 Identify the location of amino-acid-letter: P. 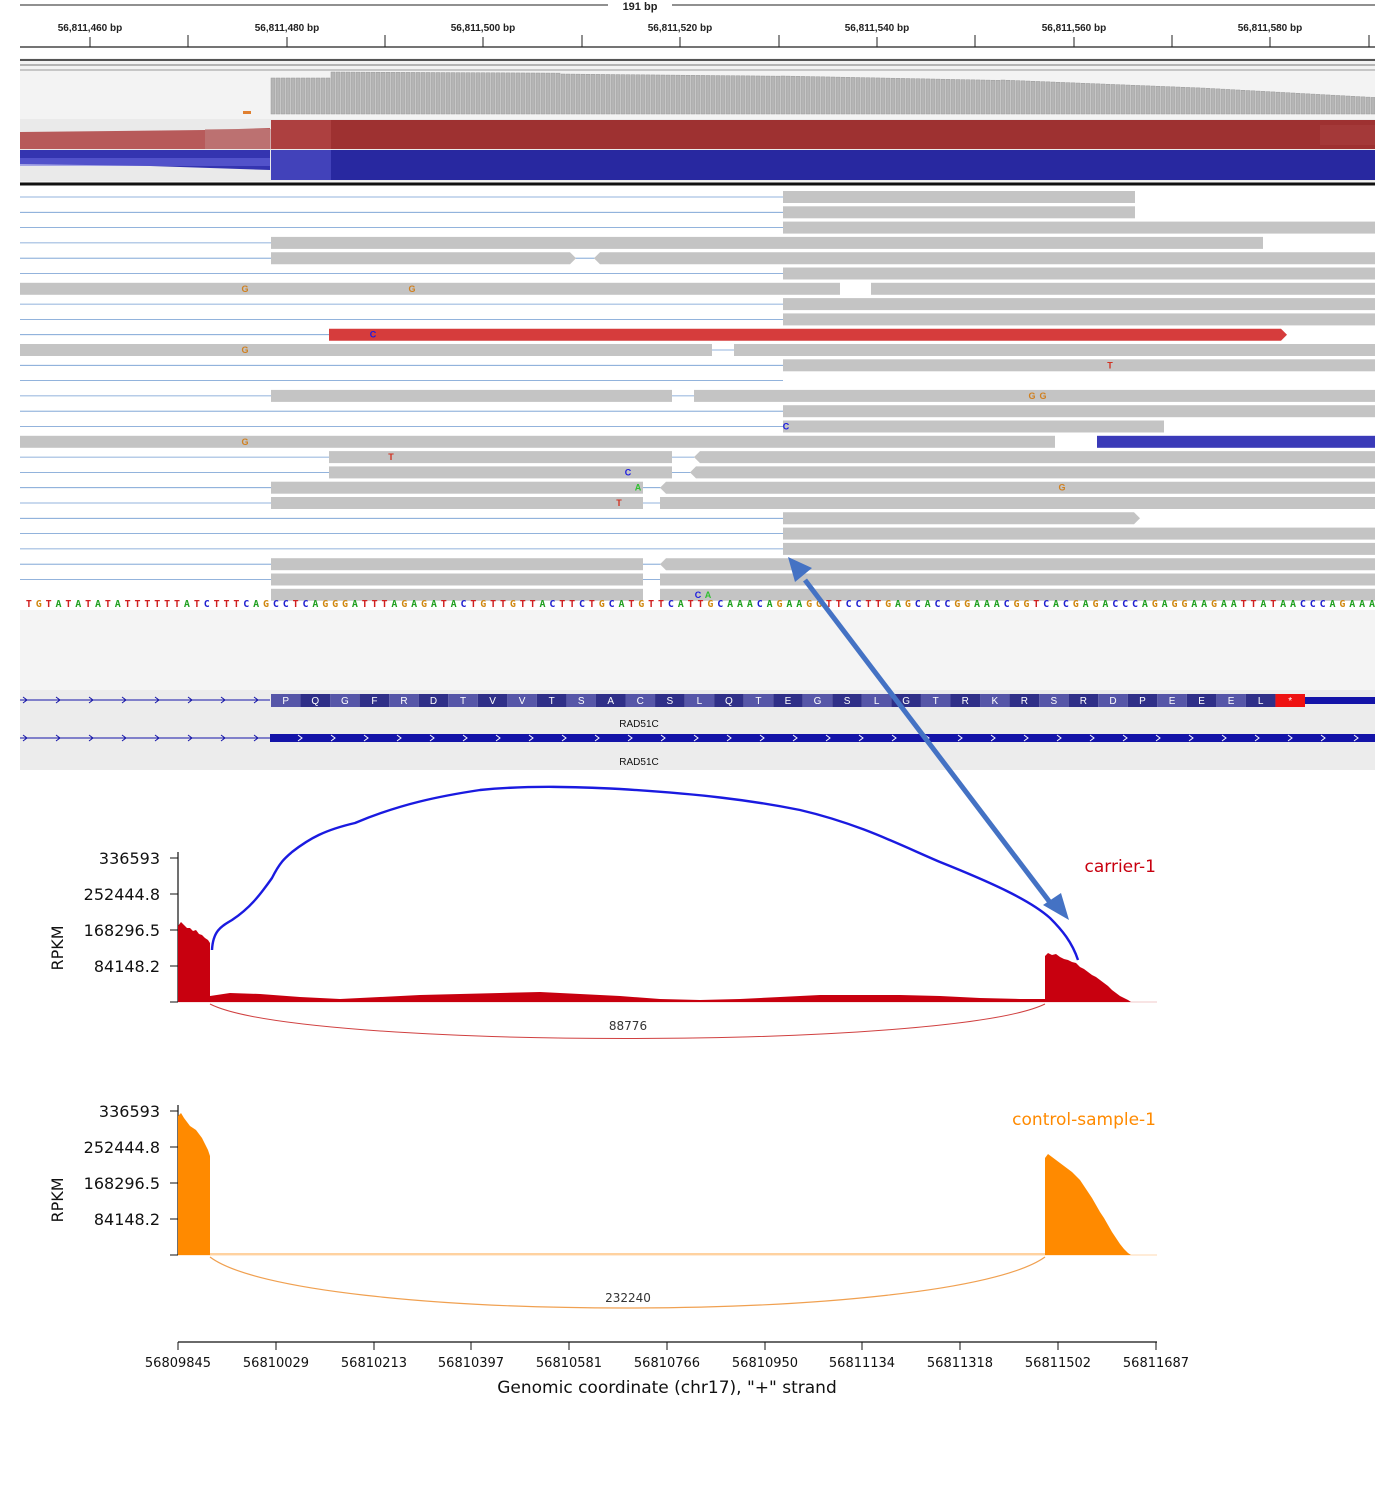
(1142, 701).